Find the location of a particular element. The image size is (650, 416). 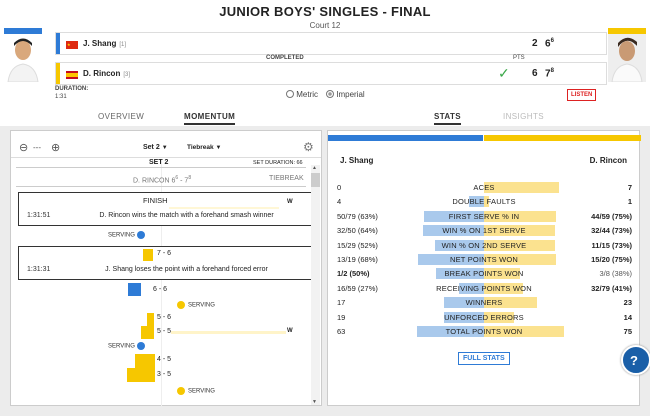

stat-label: Win % On 2nd Serve is located at coordinates (484, 245).